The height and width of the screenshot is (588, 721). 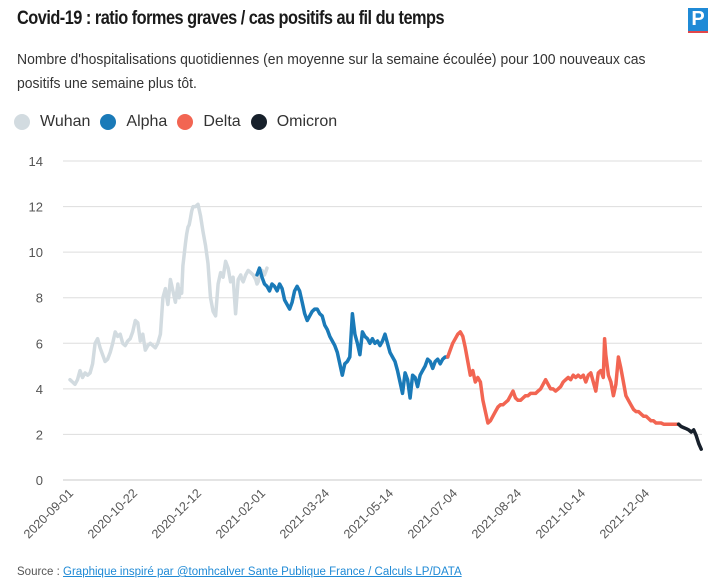 What do you see at coordinates (698, 19) in the screenshot?
I see `le-parisien-logo-icon: P` at bounding box center [698, 19].